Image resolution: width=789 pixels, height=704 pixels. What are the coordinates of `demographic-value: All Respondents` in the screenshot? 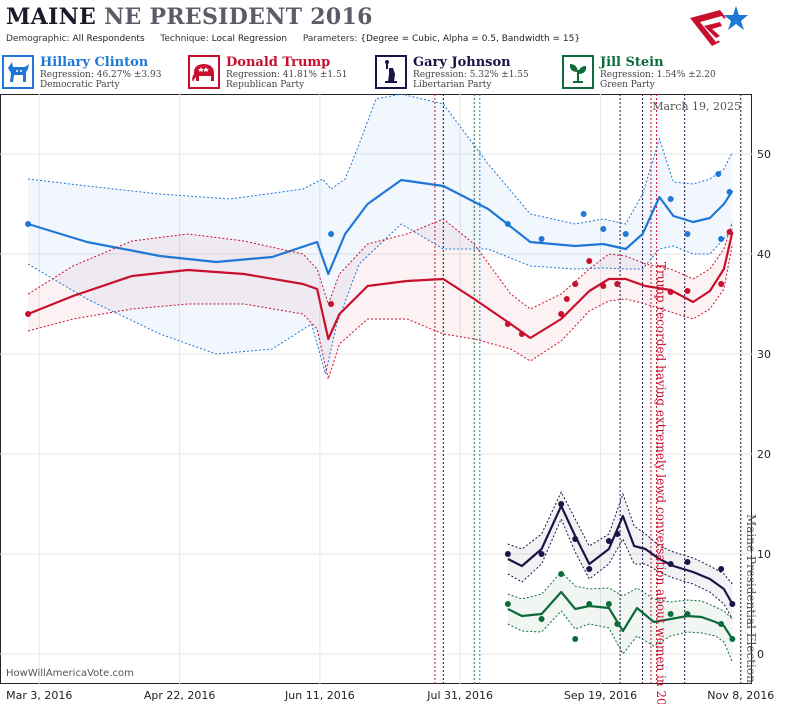 It's located at (108, 39).